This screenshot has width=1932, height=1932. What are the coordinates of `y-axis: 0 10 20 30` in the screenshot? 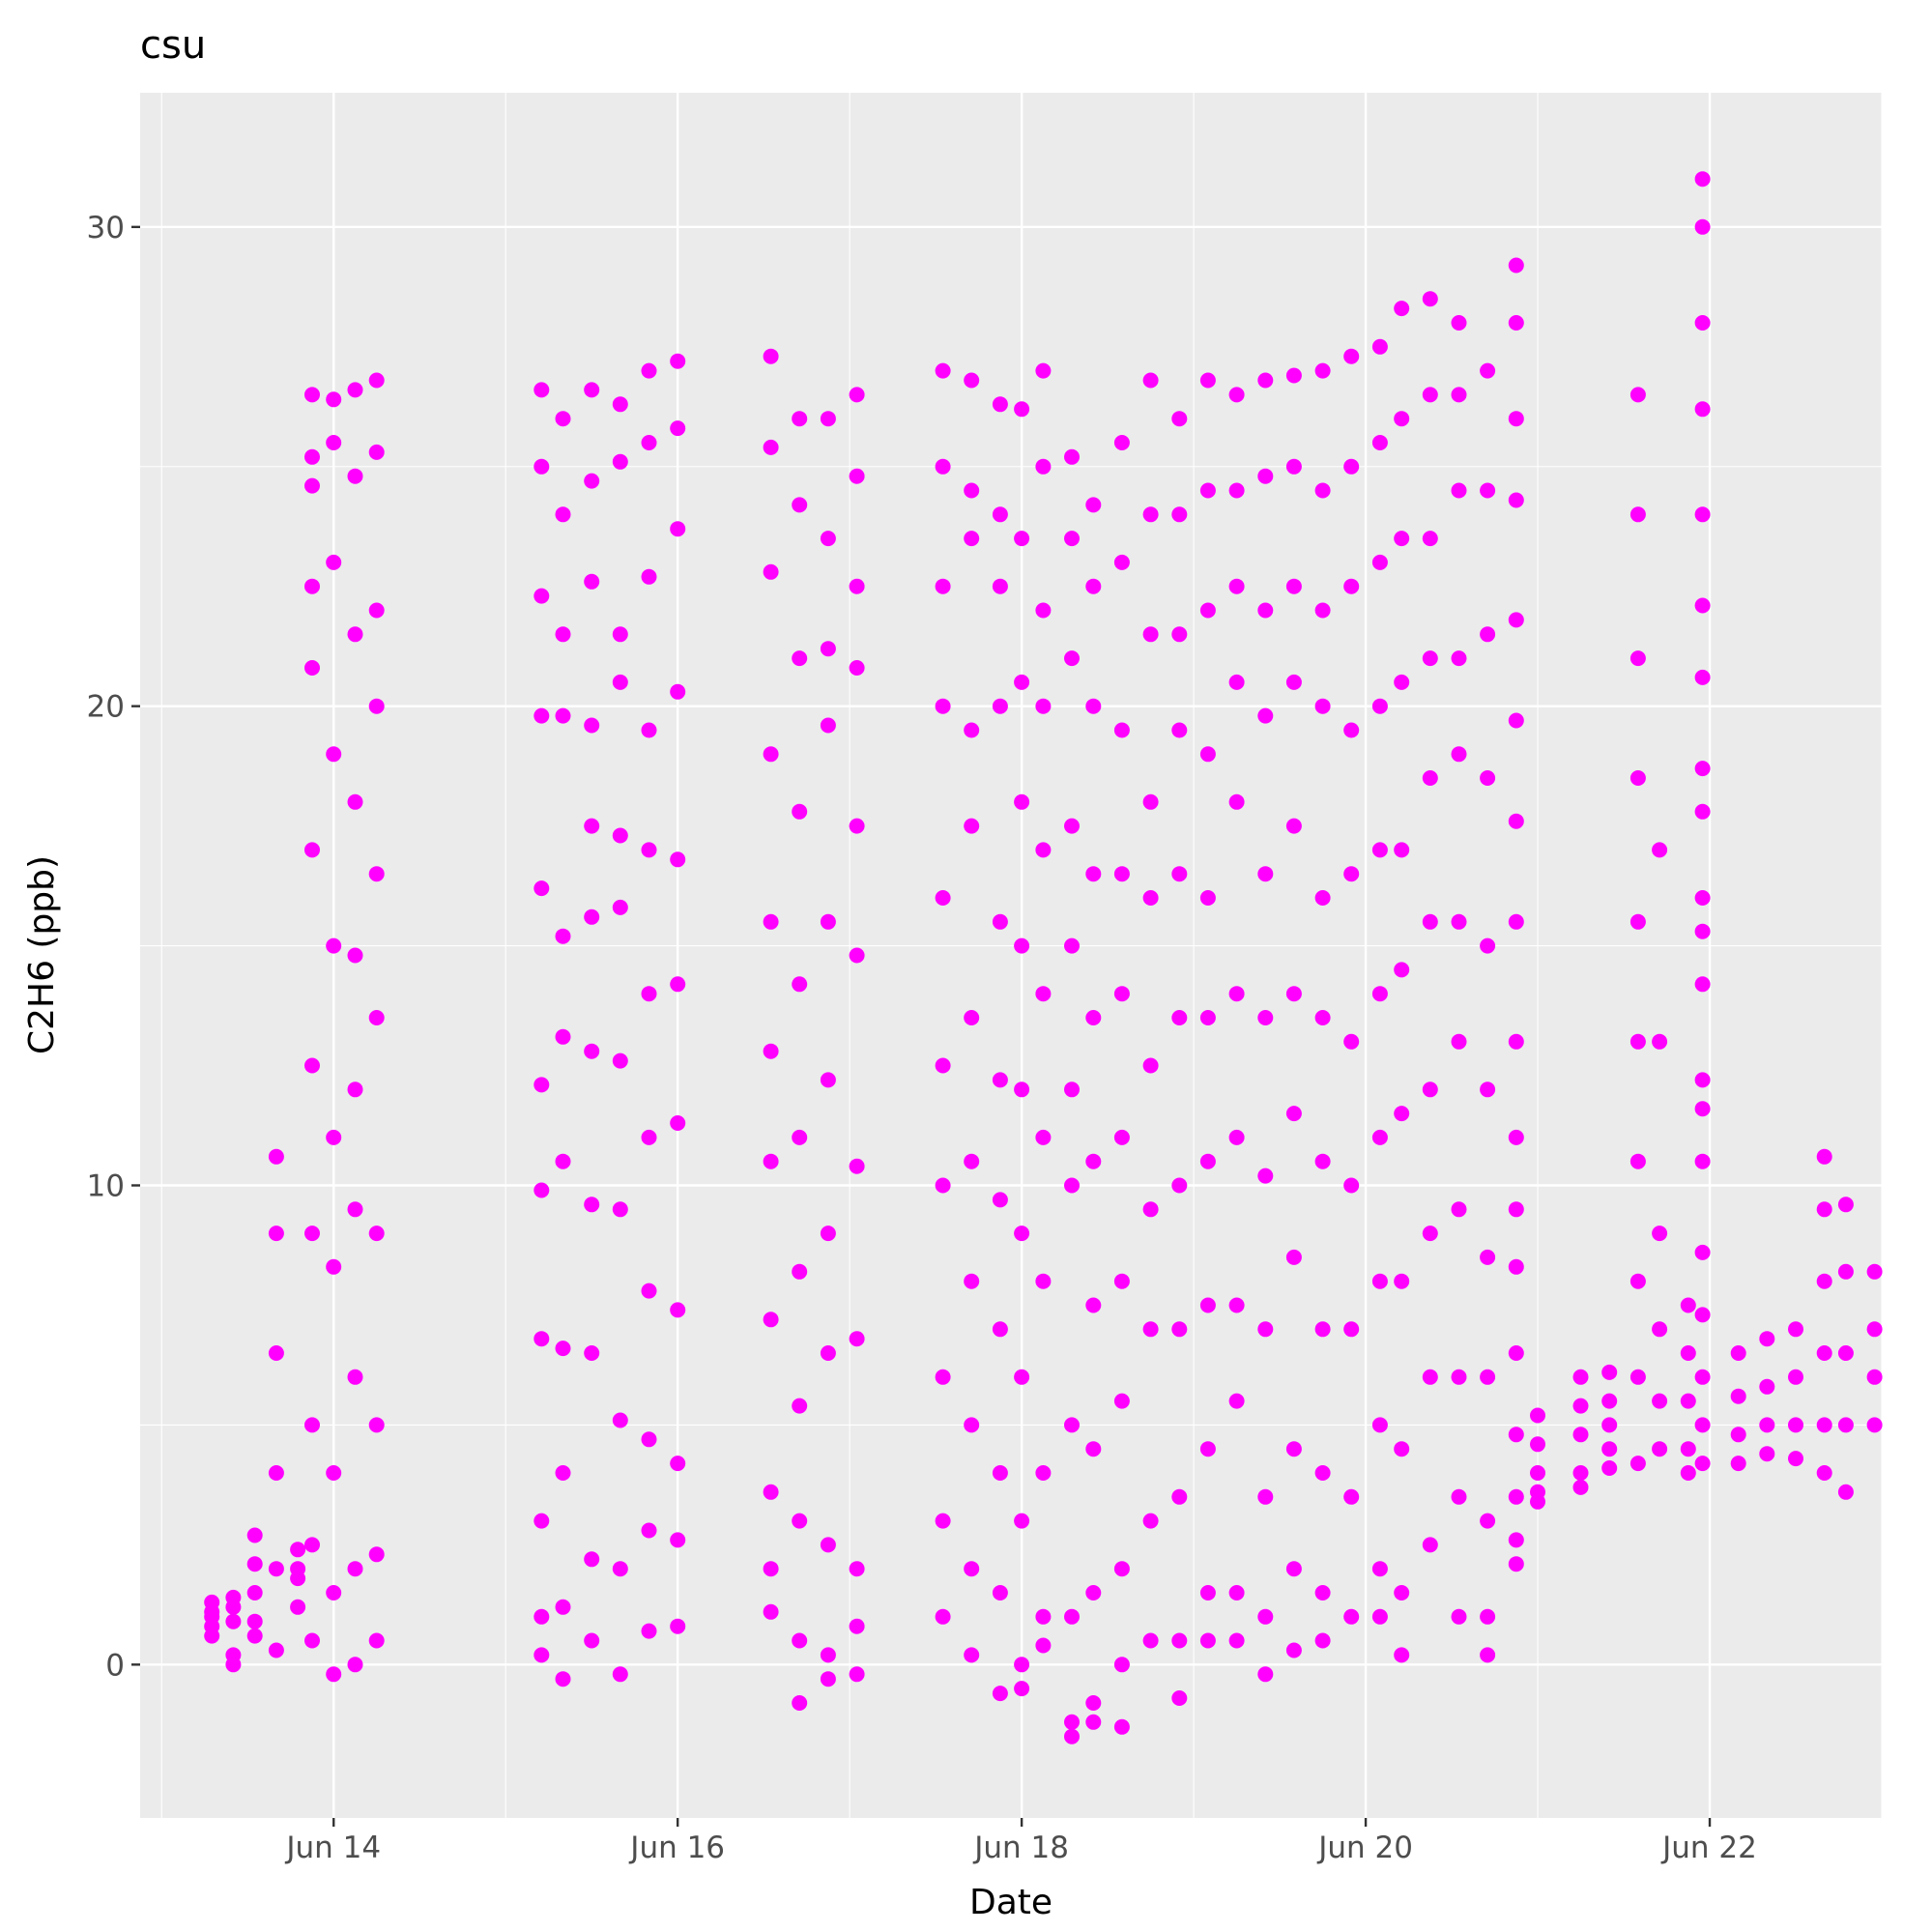 It's located at (113, 947).